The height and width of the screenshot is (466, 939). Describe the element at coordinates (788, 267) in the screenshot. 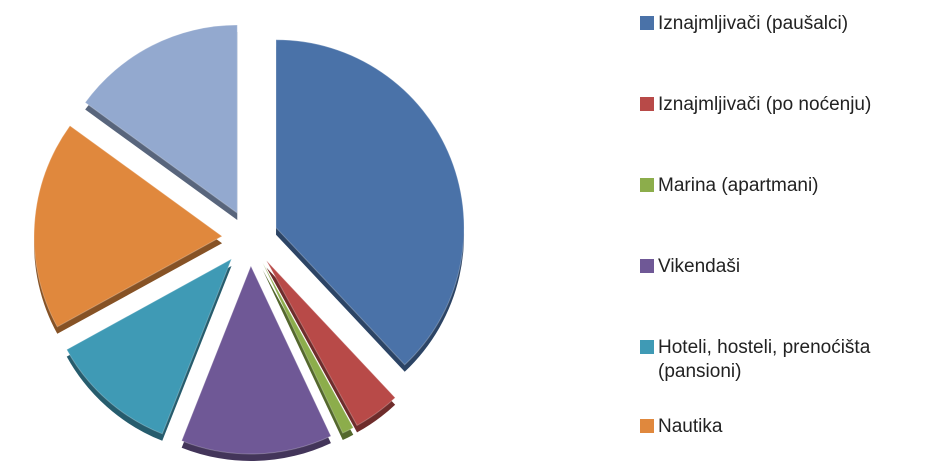

I see `legend-item: Vikendaši` at that location.